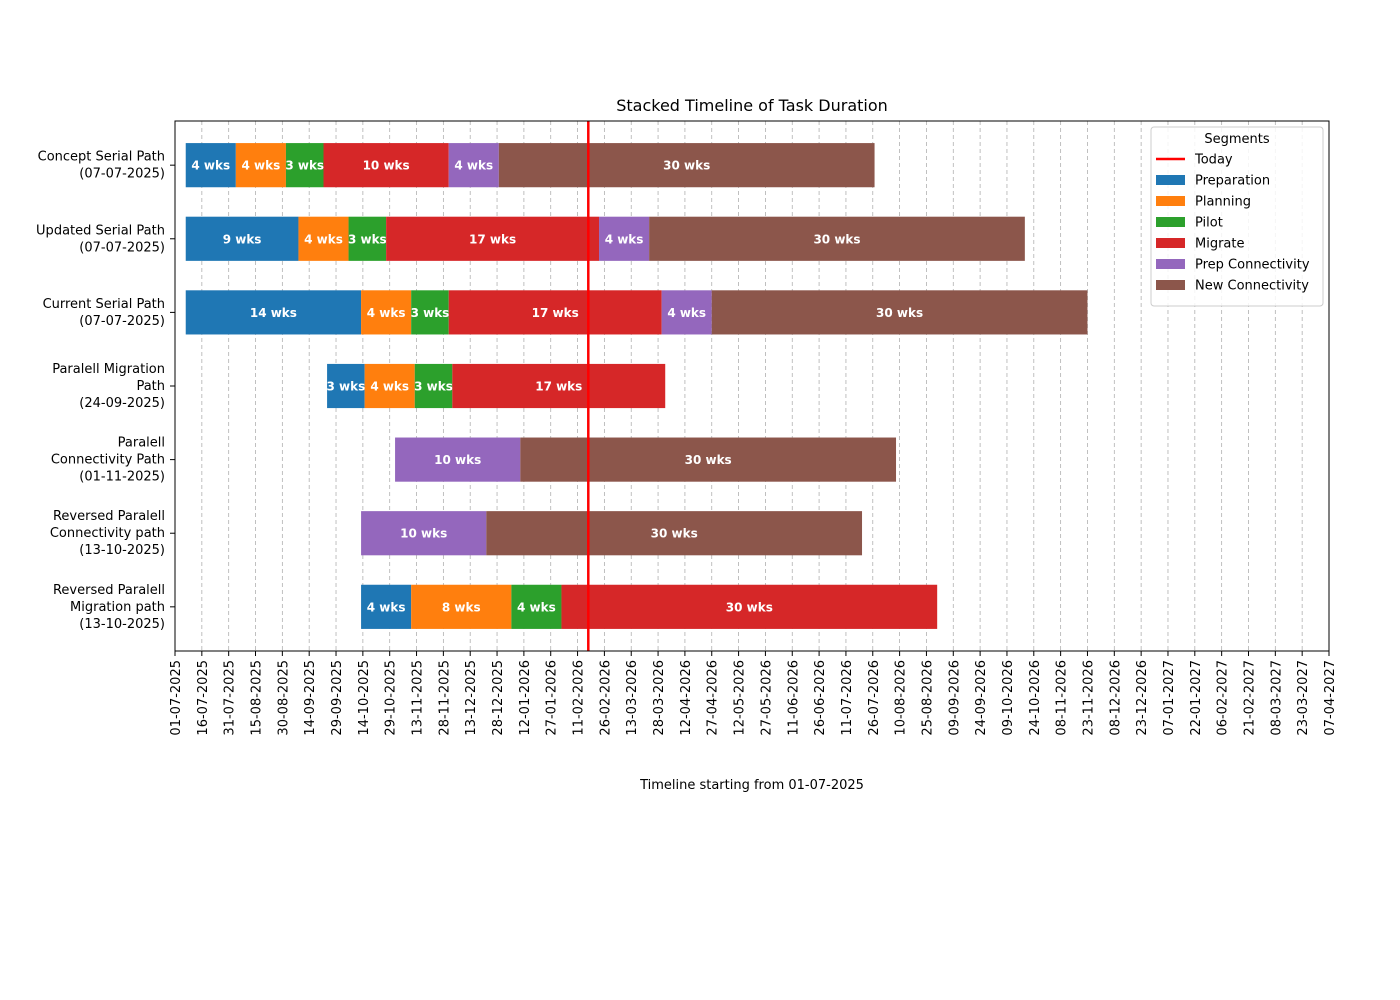 The image size is (1400, 1000). I want to click on y-tick-label: Paralell Connectivity Path (01-11-2025), so click(108, 460).